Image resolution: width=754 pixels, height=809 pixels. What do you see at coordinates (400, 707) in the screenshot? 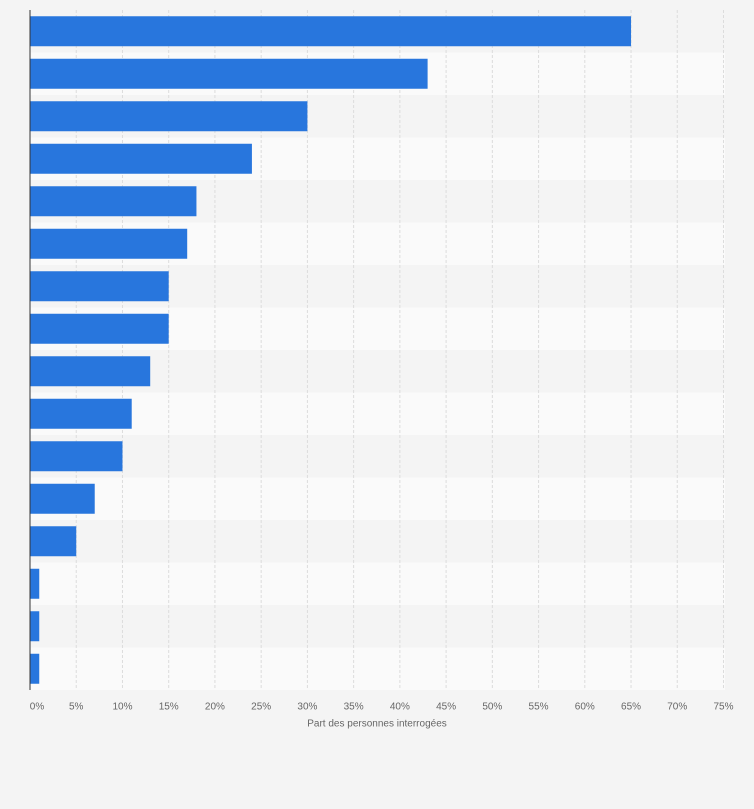
I see `x-tick-label: 40%` at bounding box center [400, 707].